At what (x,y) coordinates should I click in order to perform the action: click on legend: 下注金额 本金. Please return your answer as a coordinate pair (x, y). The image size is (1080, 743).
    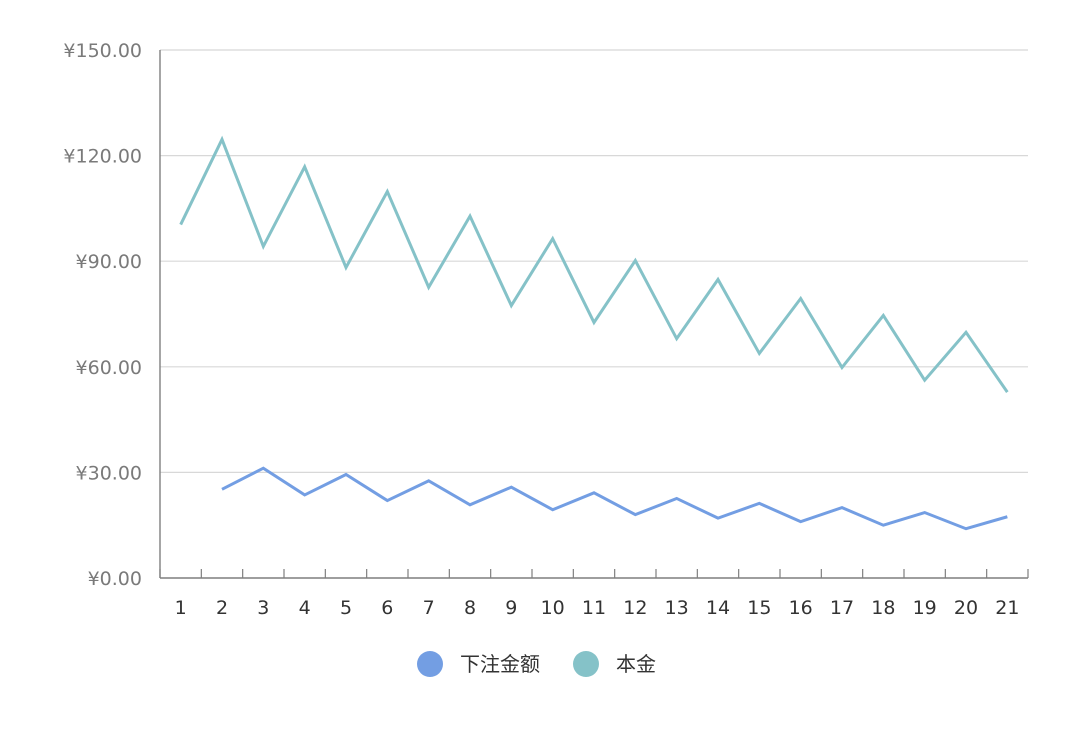
    Looking at the image, I should click on (536, 664).